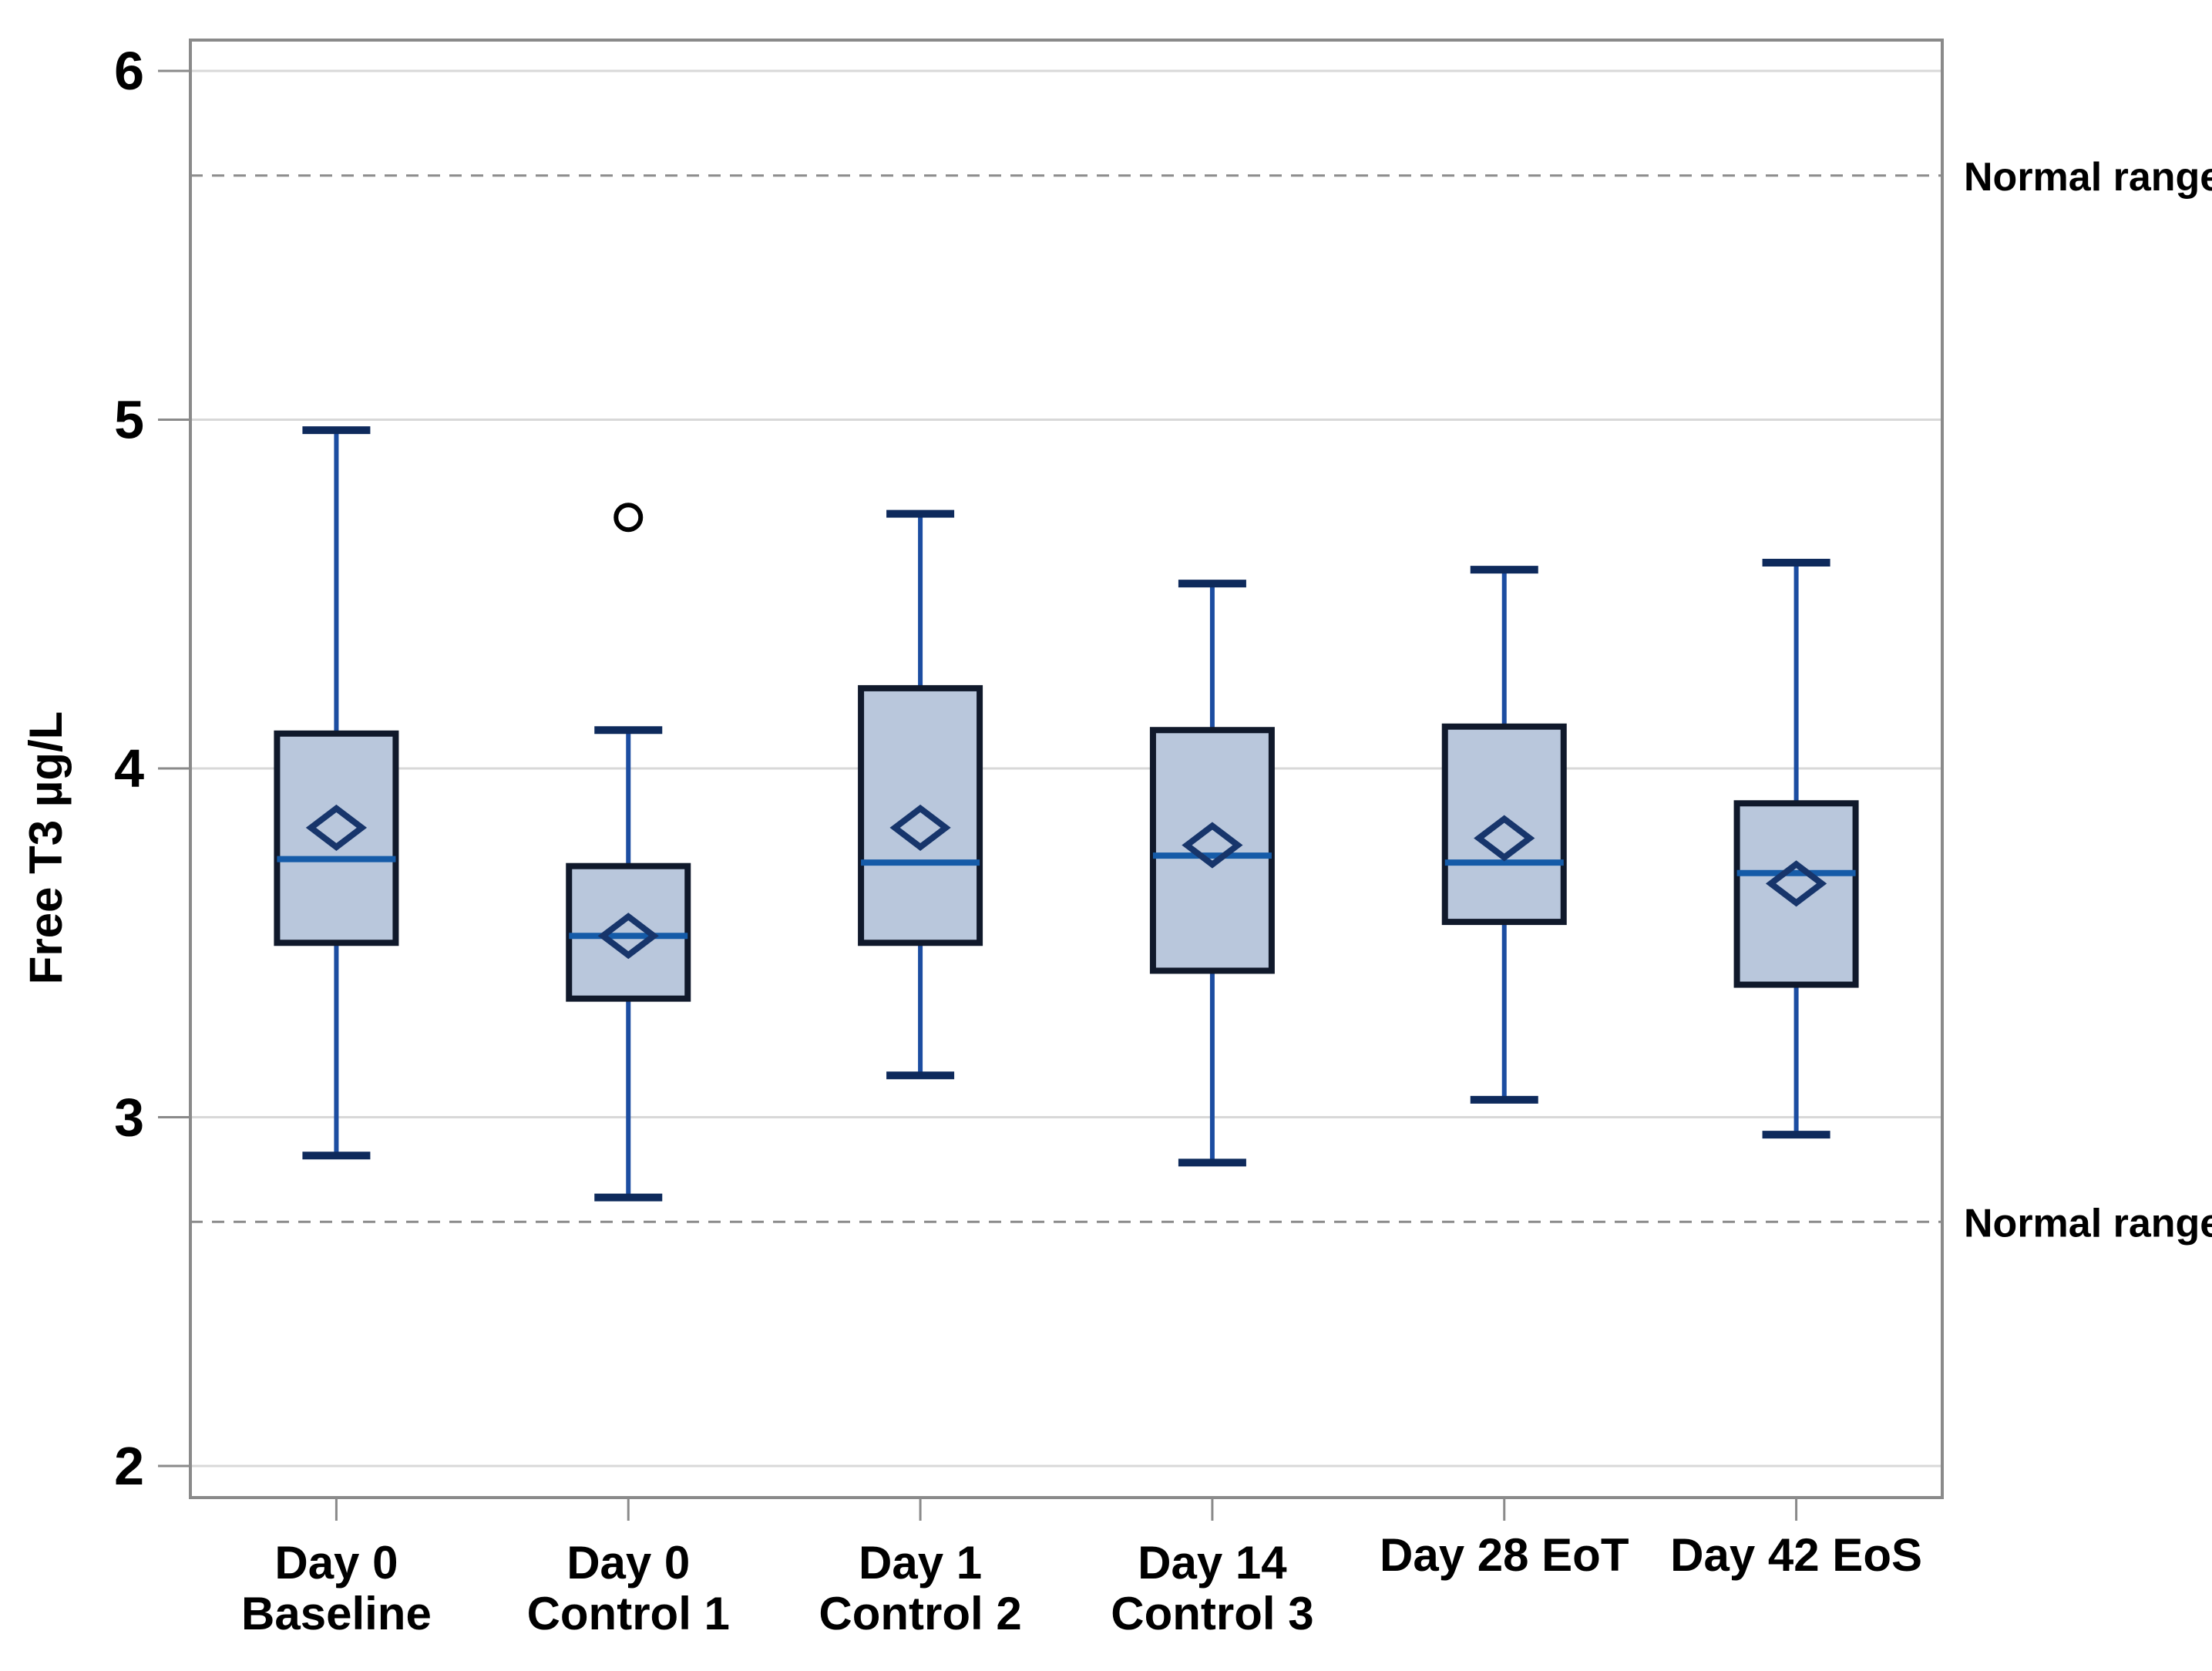  What do you see at coordinates (1796, 1555) in the screenshot?
I see `x-category-label: Day 42 EoS` at bounding box center [1796, 1555].